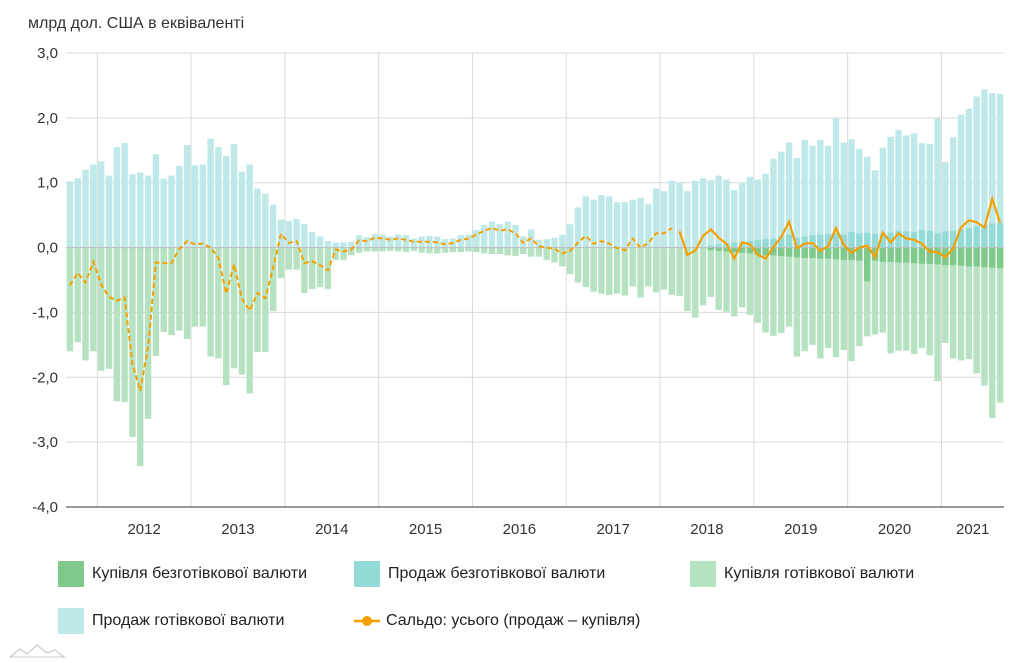 The image size is (1024, 663). Describe the element at coordinates (136, 23) in the screenshot. I see `y-axis-unit-label: млрд дол. США в еквіваленті` at that location.